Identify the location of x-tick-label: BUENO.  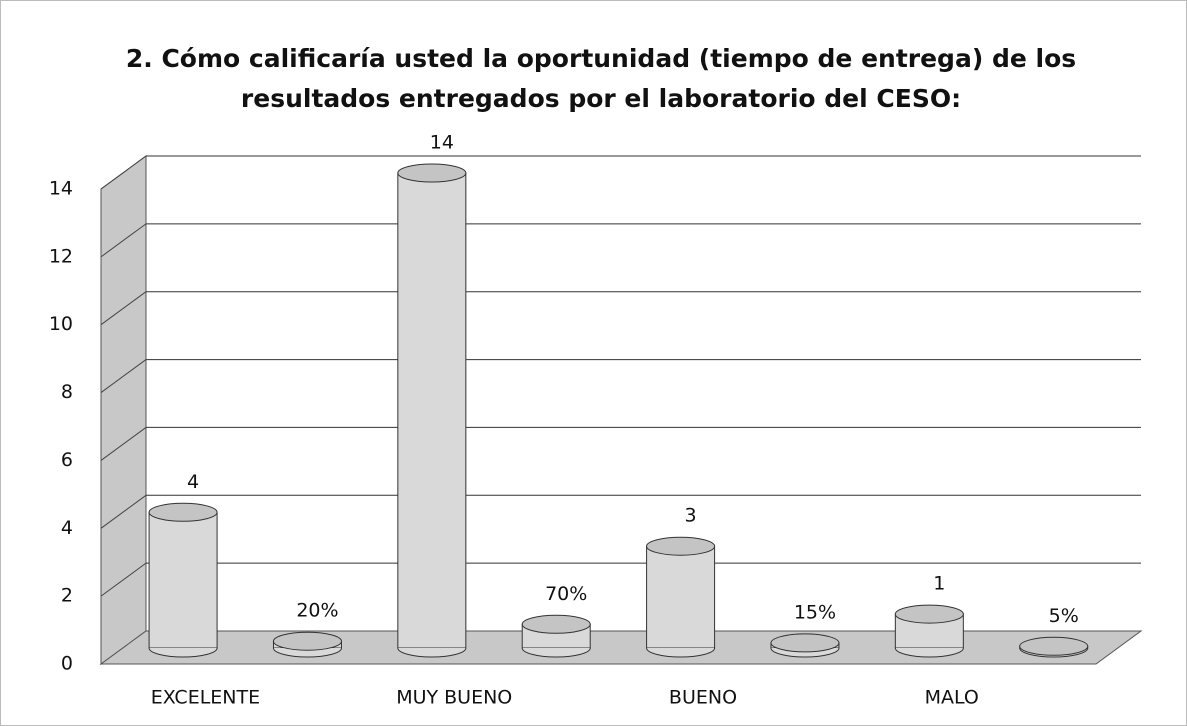
(703, 698).